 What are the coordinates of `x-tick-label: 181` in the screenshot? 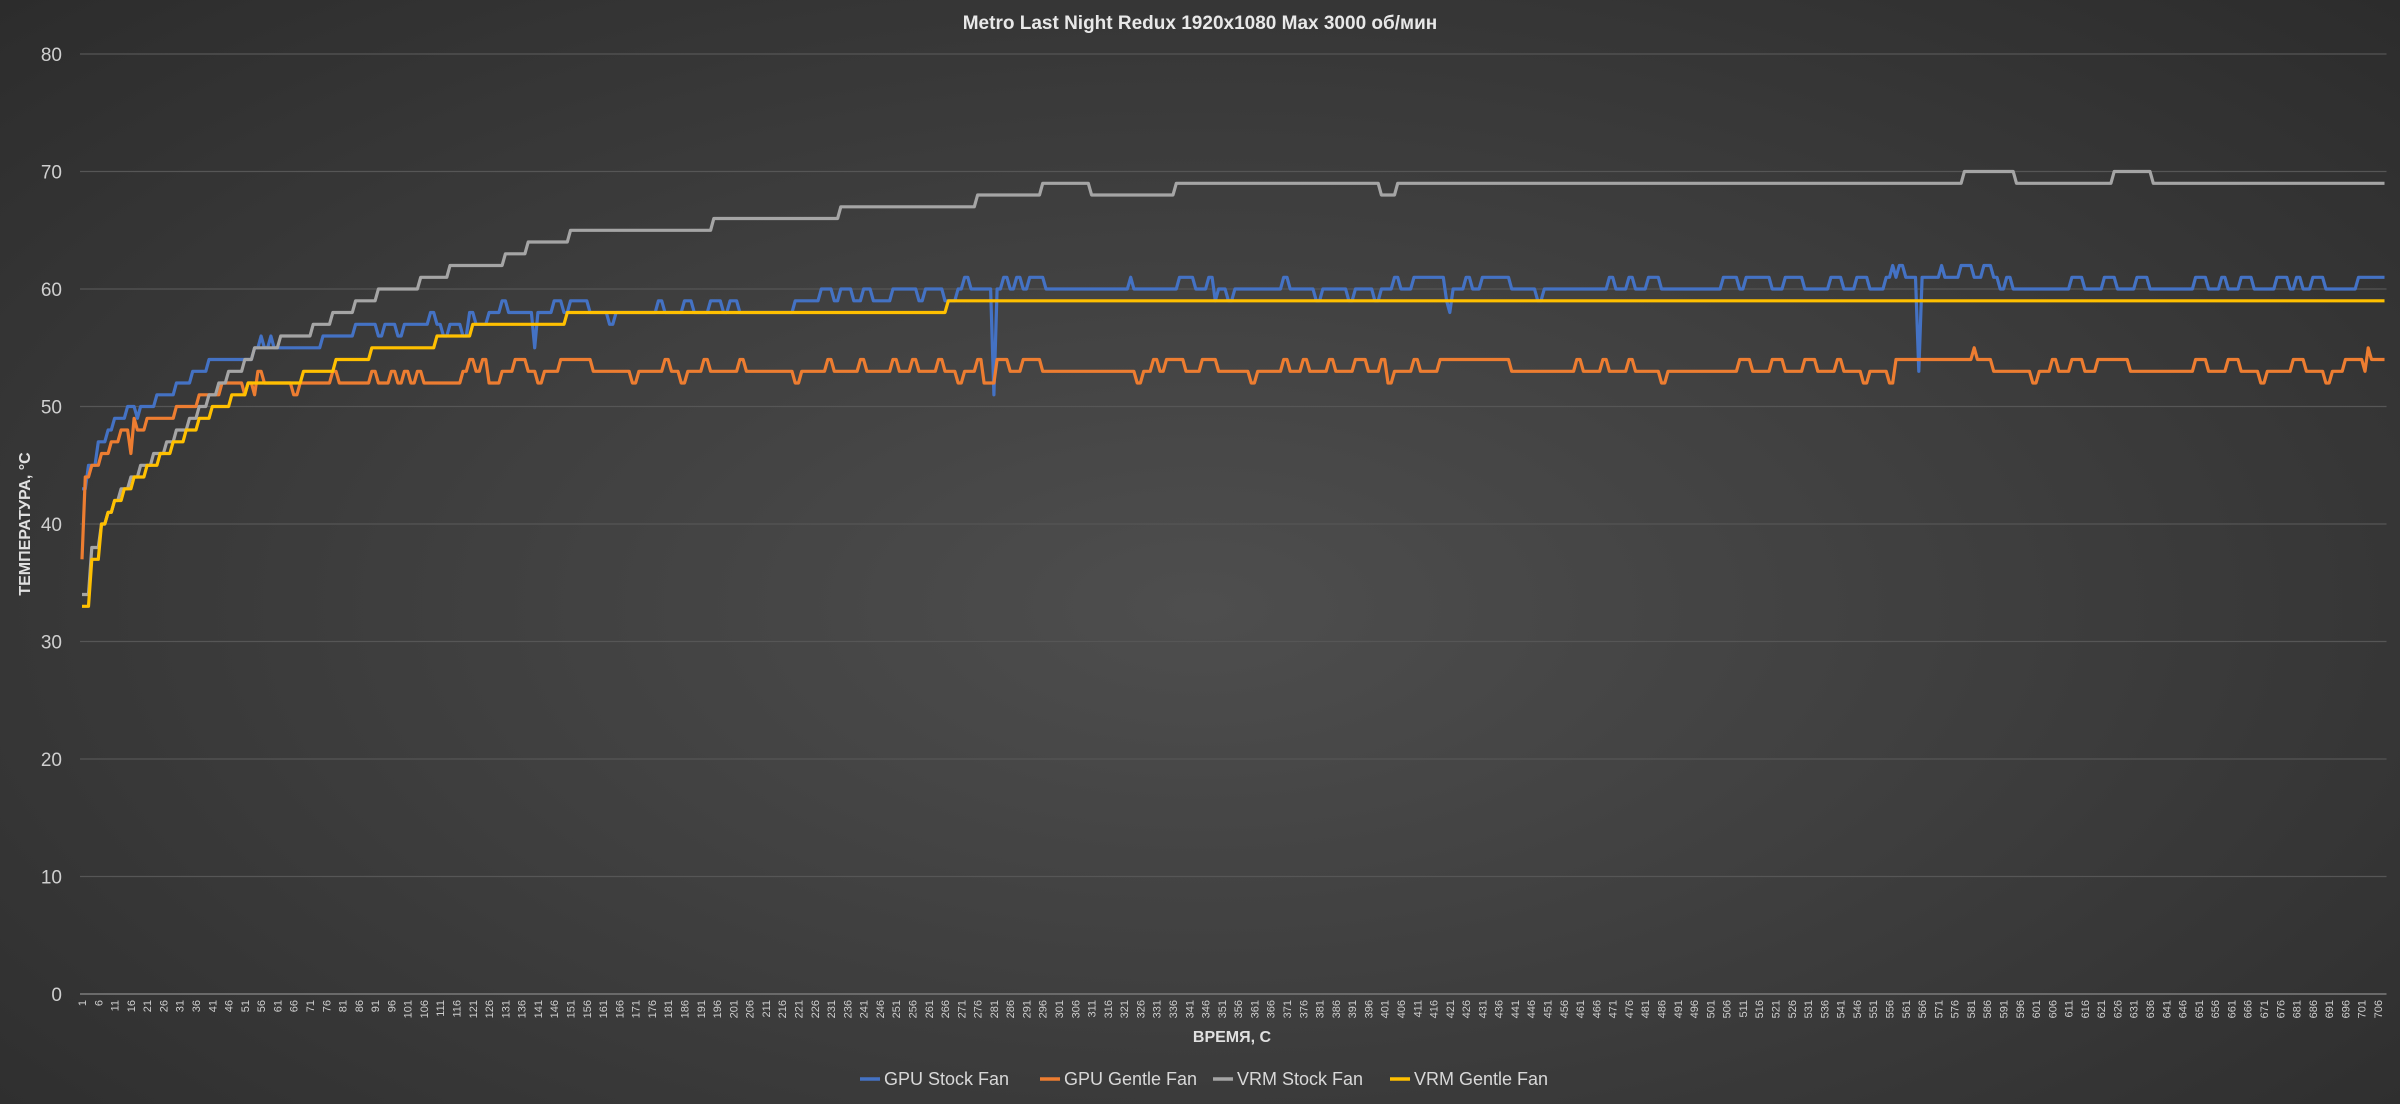 It's located at (669, 1009).